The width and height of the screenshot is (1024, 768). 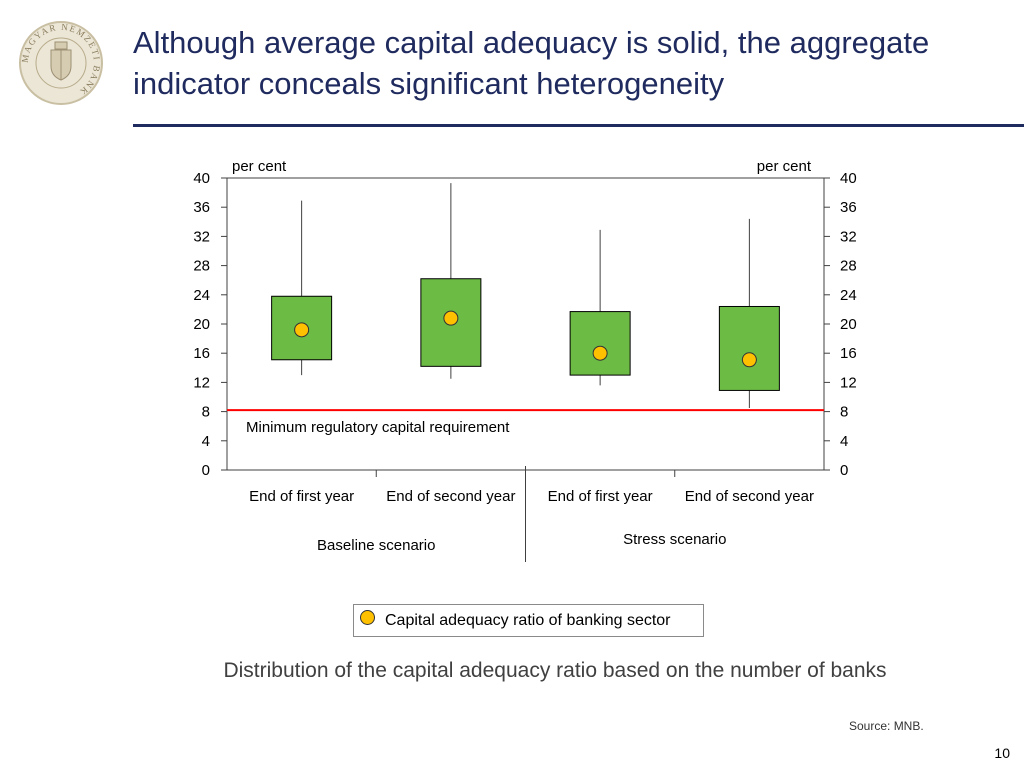 What do you see at coordinates (674, 539) in the screenshot?
I see `scenario-label: Stress scenario` at bounding box center [674, 539].